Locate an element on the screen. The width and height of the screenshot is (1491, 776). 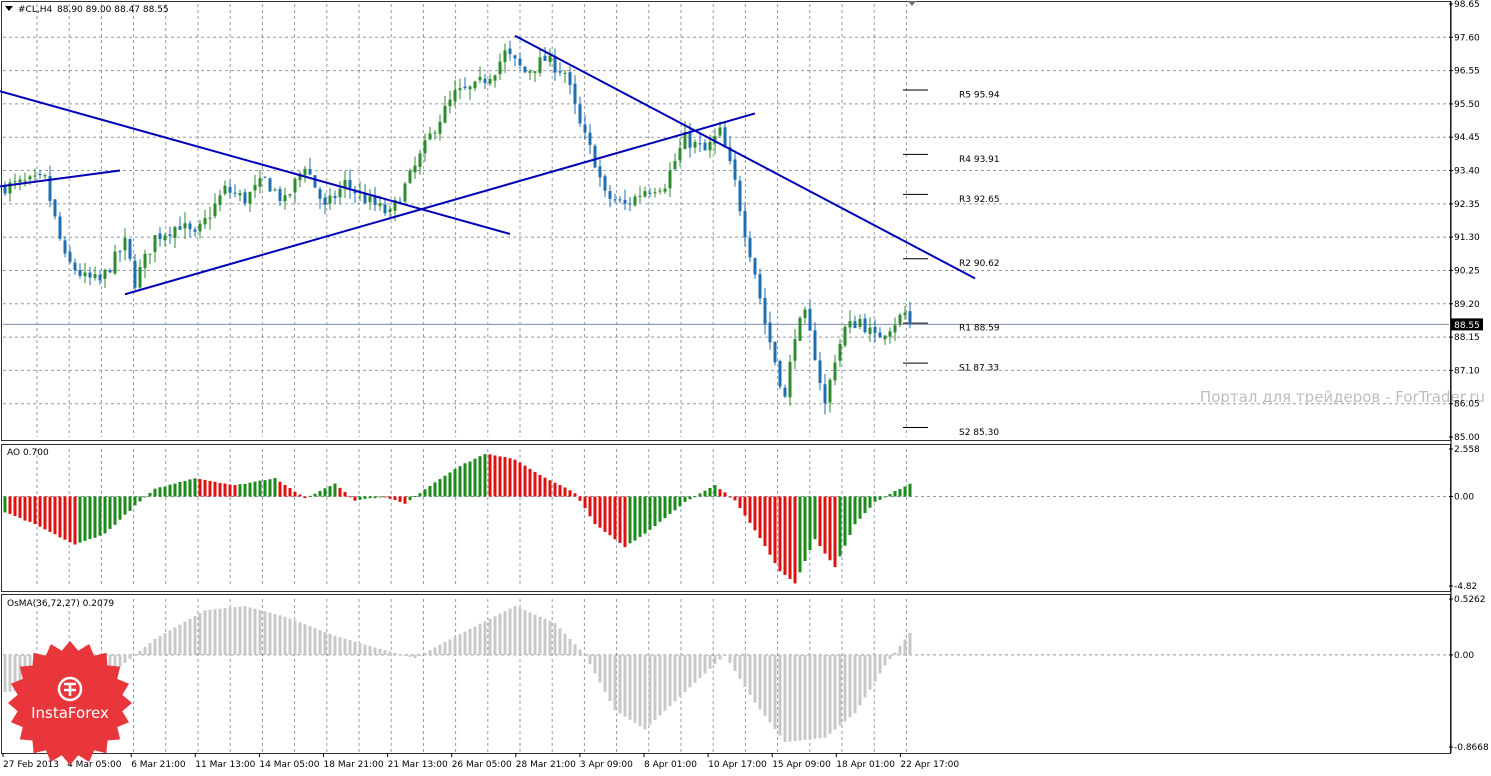
shift-marker-icon is located at coordinates (912, 3).